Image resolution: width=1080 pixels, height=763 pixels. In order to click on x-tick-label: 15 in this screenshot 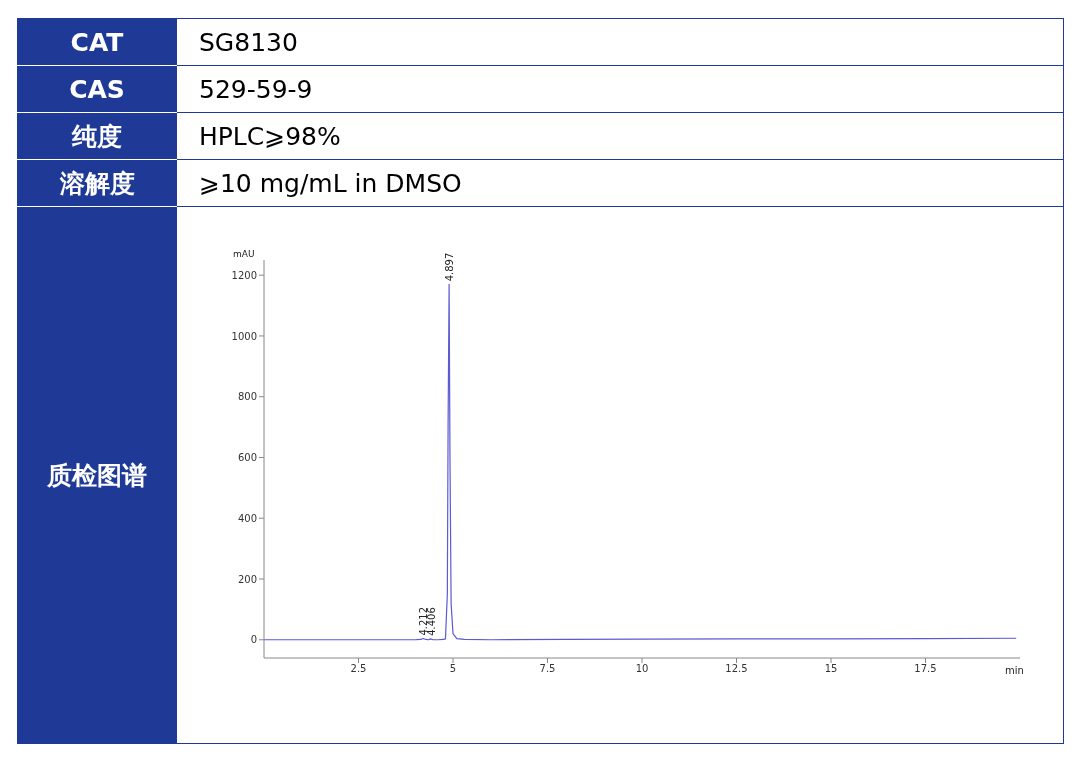, I will do `click(831, 669)`.